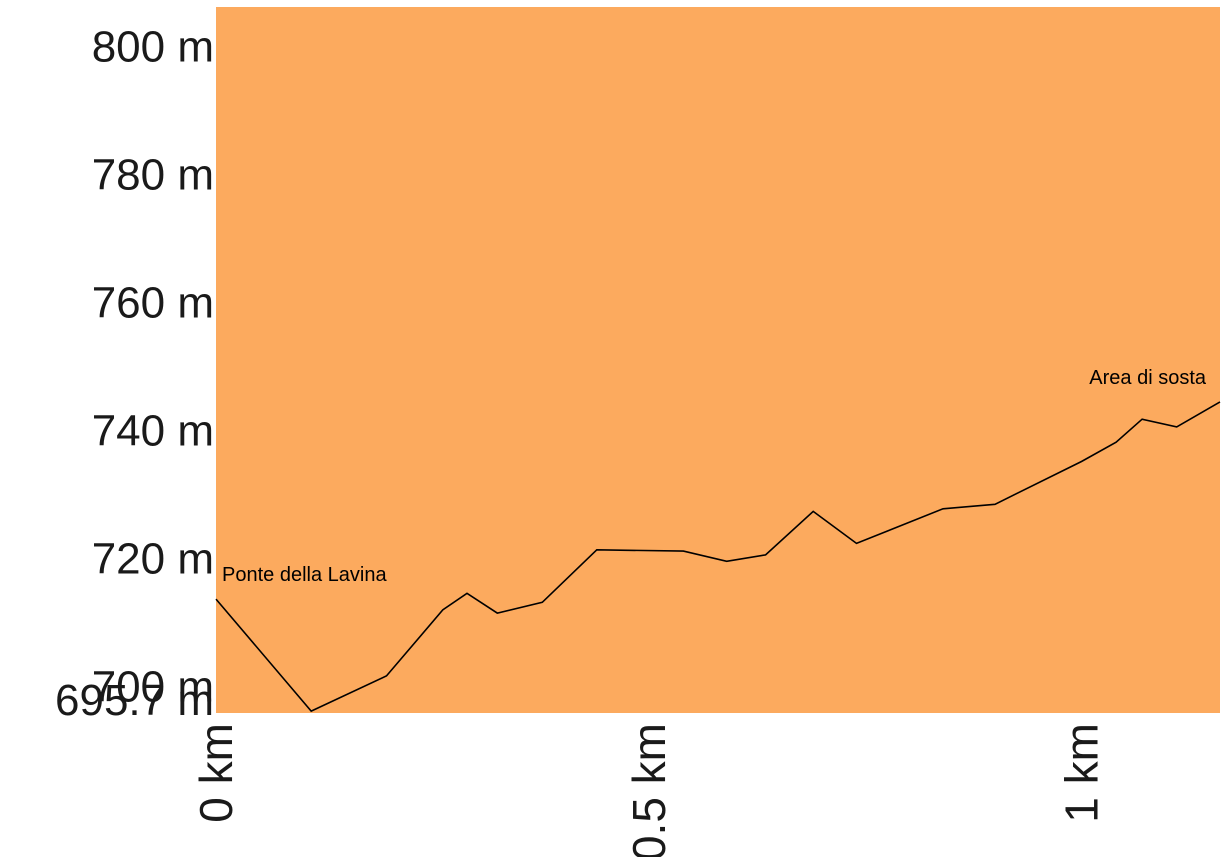 This screenshot has width=1221, height=857. What do you see at coordinates (216, 773) in the screenshot?
I see `x-tick-label: 0 km` at bounding box center [216, 773].